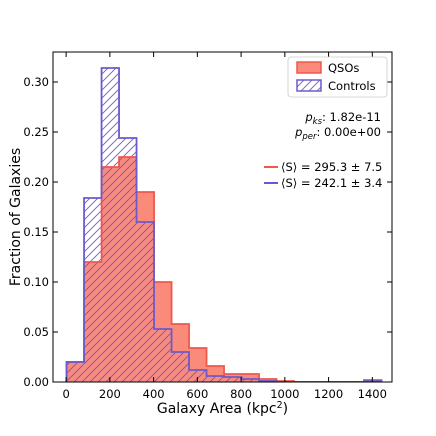 This screenshot has height=436, width=436. Describe the element at coordinates (16, 217) in the screenshot. I see `y-axis-title: Fraction of Galaxies` at that location.